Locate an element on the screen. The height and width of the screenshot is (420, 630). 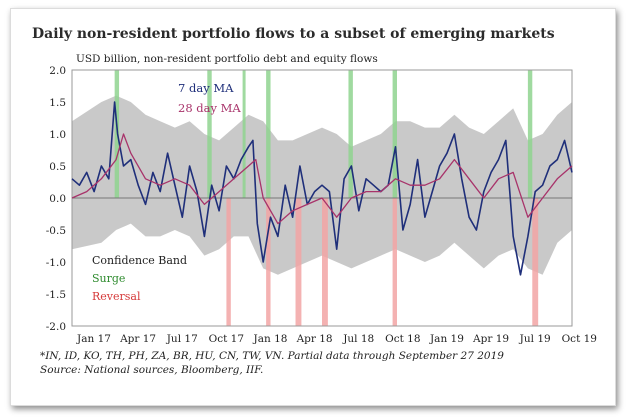
y-tick-label: 1.5 is located at coordinates (57, 103).